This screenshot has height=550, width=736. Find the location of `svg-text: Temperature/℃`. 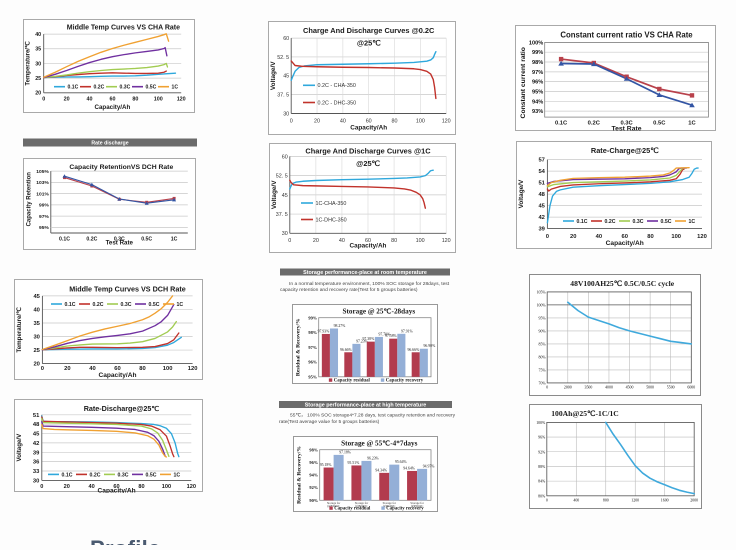

svg-text: Temperature/℃ is located at coordinates (27, 63).